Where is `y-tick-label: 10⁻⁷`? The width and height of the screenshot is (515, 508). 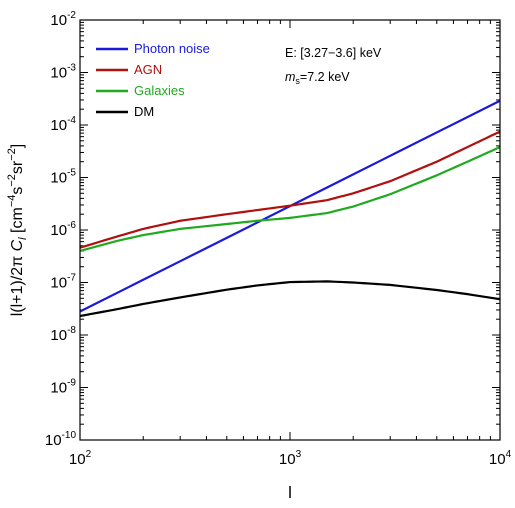
y-tick-label: 10⁻⁷ is located at coordinates (63, 282).